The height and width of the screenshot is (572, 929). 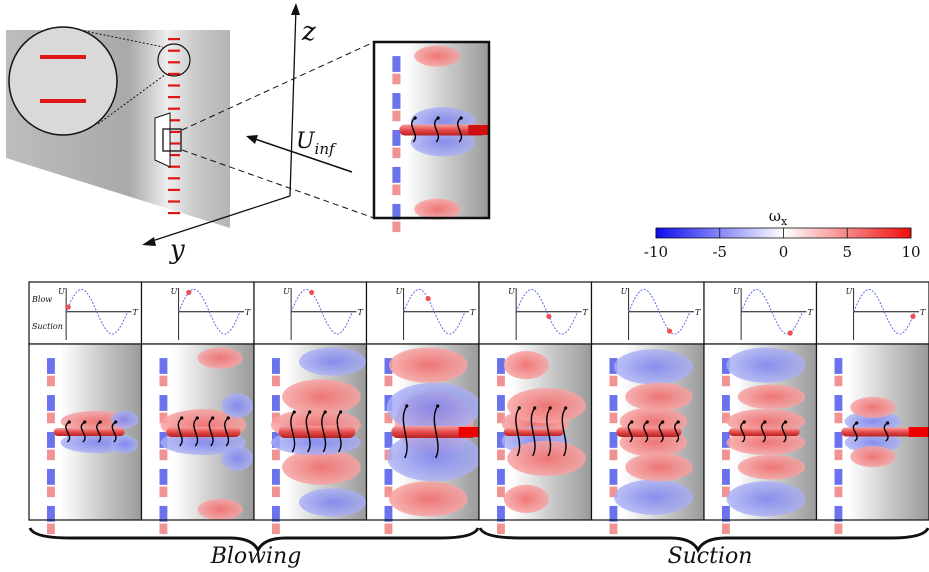 I want to click on phase-plot: U T Blow Suction, so click(x=85, y=313).